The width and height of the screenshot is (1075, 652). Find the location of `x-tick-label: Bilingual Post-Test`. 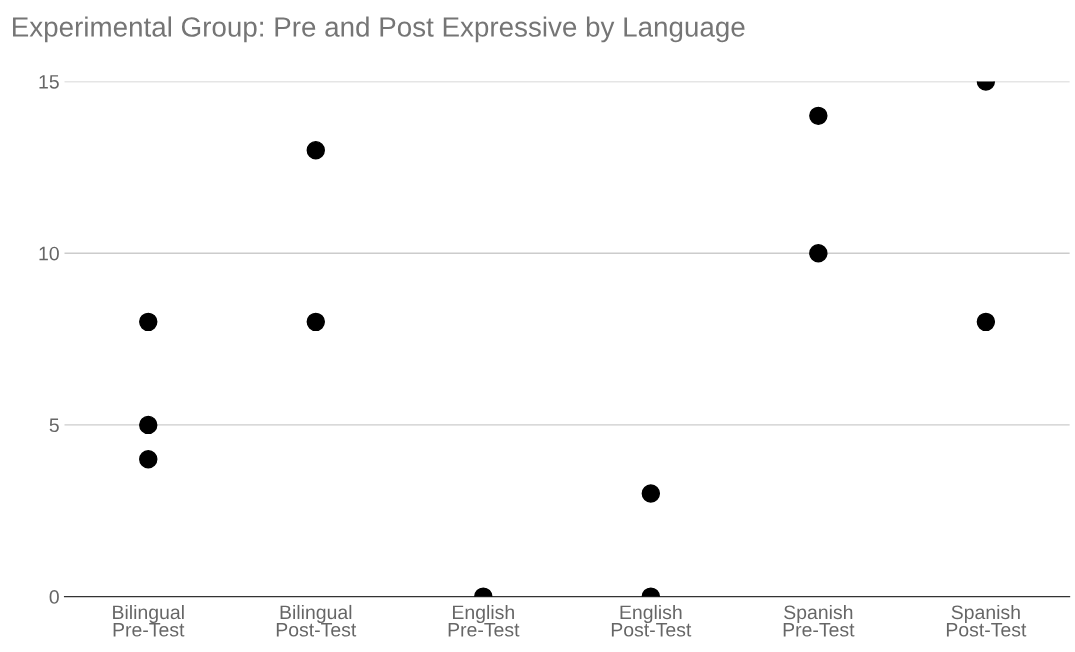

x-tick-label: Bilingual Post-Test is located at coordinates (316, 620).